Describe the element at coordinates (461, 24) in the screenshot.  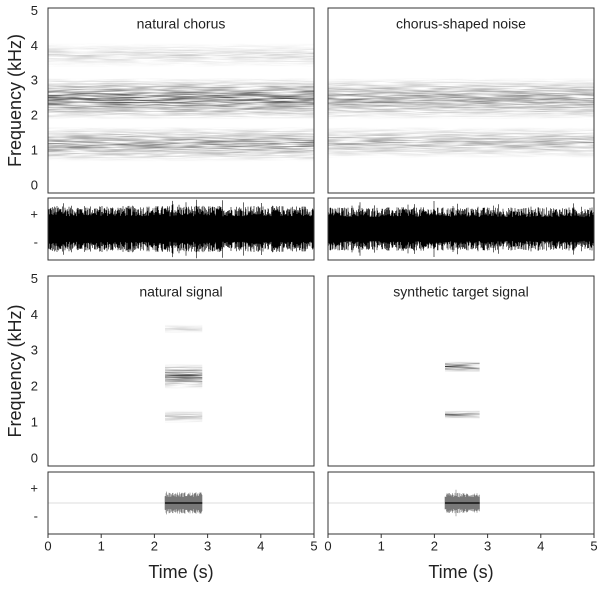
I see `panel-title: chorus-shaped noise` at that location.